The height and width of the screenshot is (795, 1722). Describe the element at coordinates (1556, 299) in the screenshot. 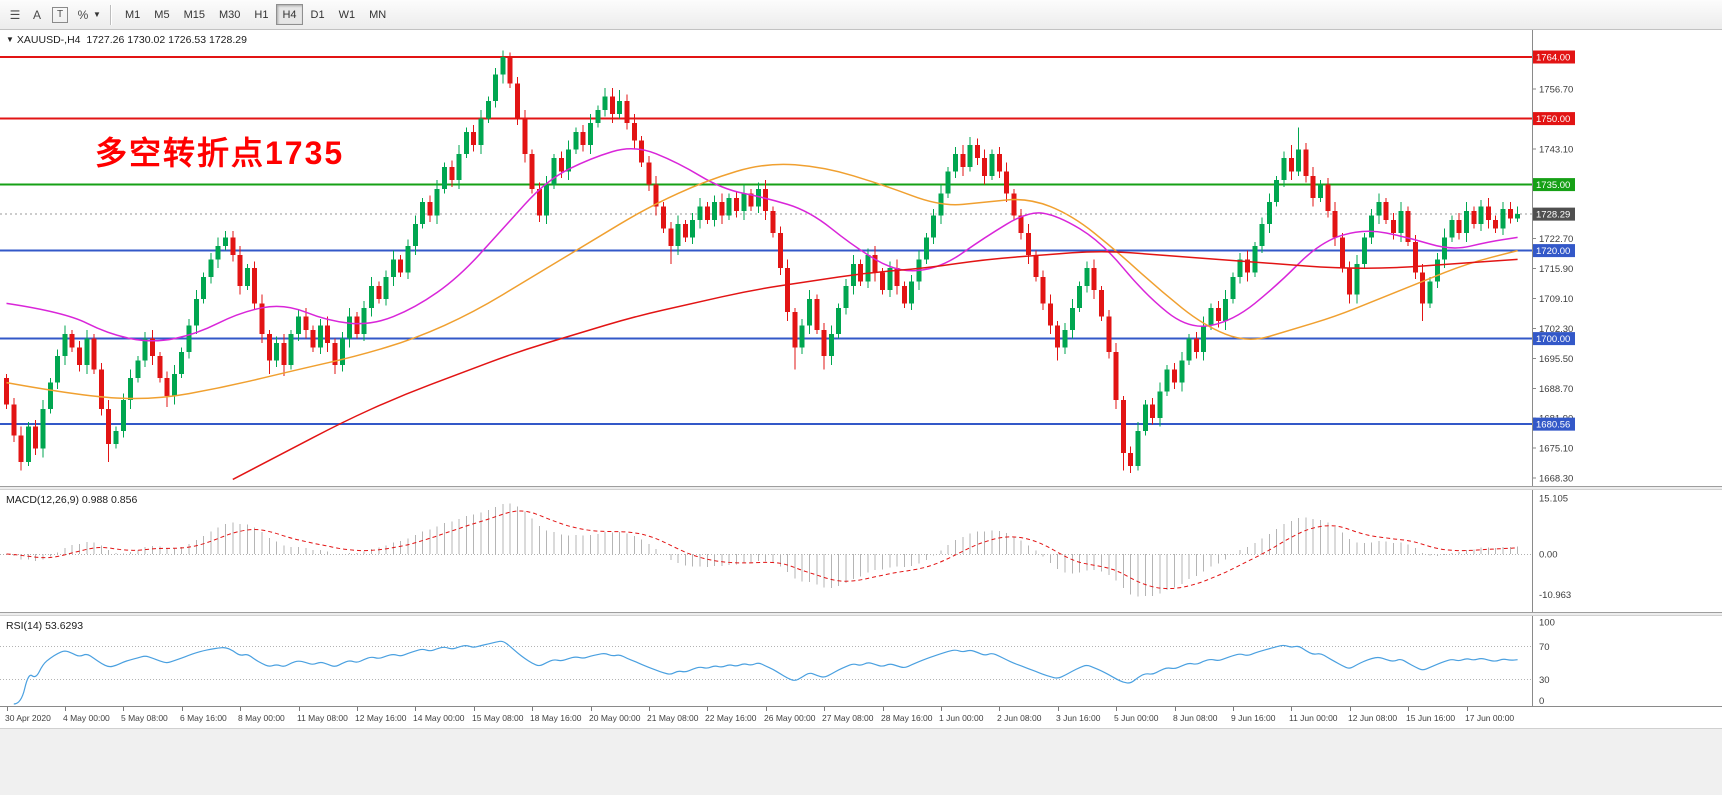

I see `price-axis-label: 1709.10` at that location.